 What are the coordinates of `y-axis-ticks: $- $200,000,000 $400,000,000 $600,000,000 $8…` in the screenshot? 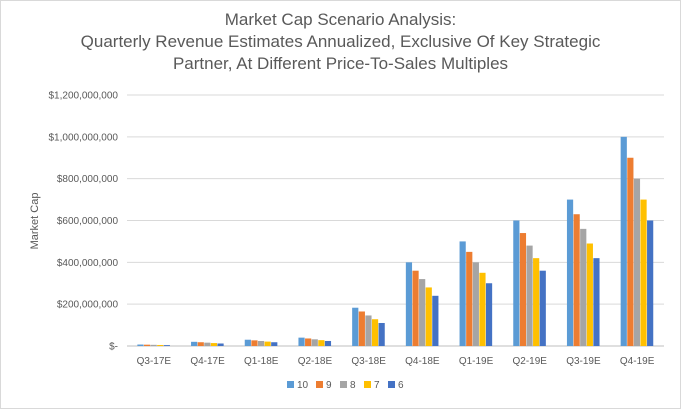 It's located at (83, 222).